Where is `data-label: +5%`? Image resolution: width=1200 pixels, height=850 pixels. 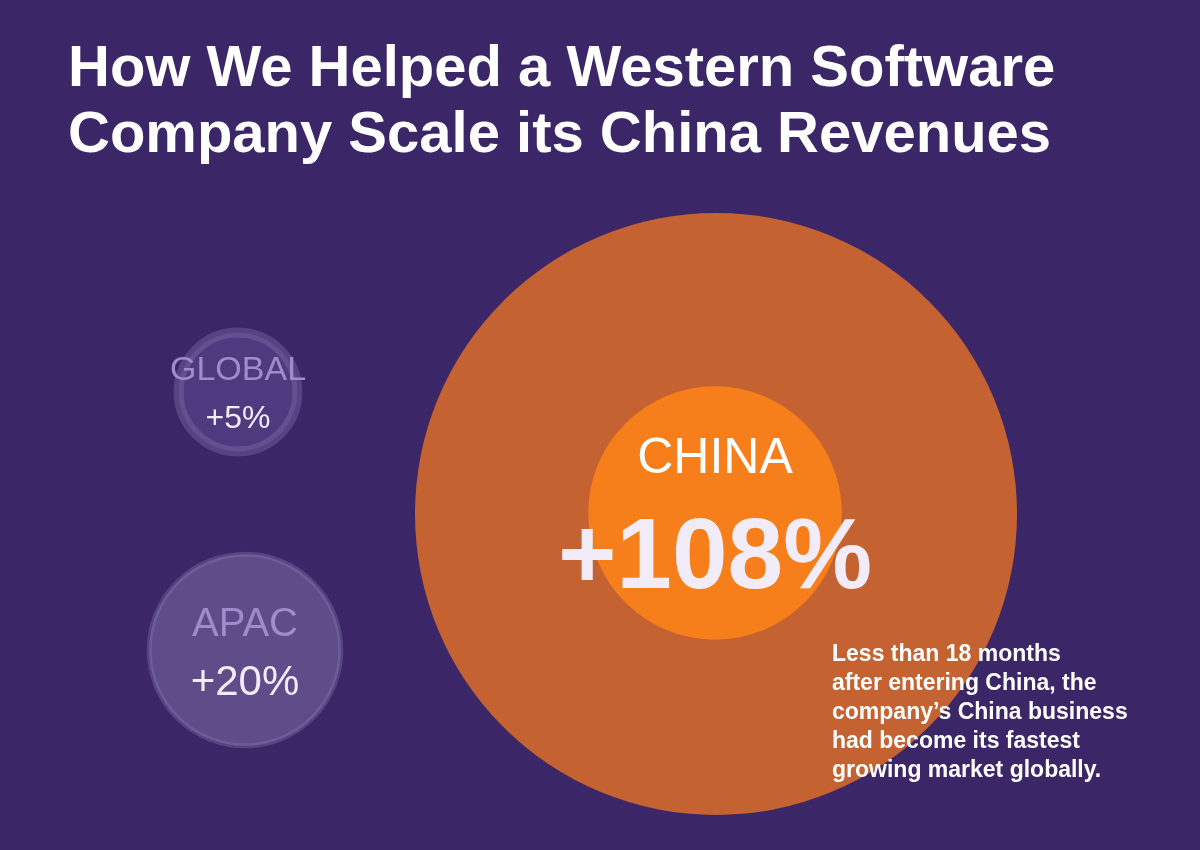
data-label: +5% is located at coordinates (238, 417).